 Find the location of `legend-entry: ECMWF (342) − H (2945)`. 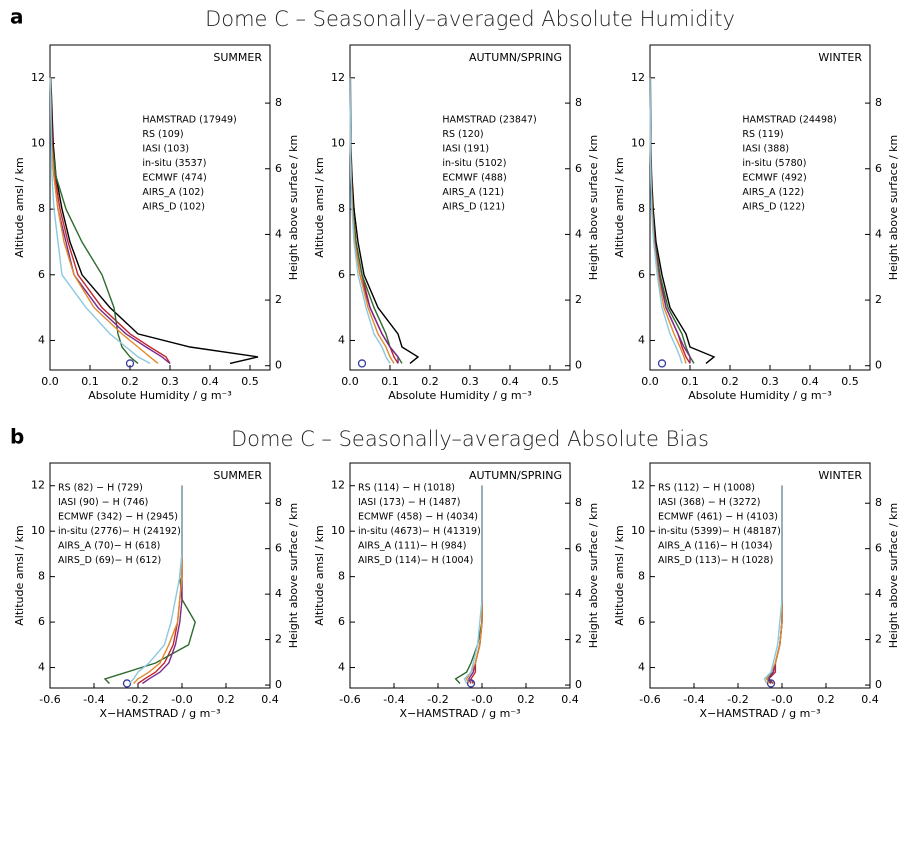

legend-entry: ECMWF (342) − H (2945) is located at coordinates (118, 516).